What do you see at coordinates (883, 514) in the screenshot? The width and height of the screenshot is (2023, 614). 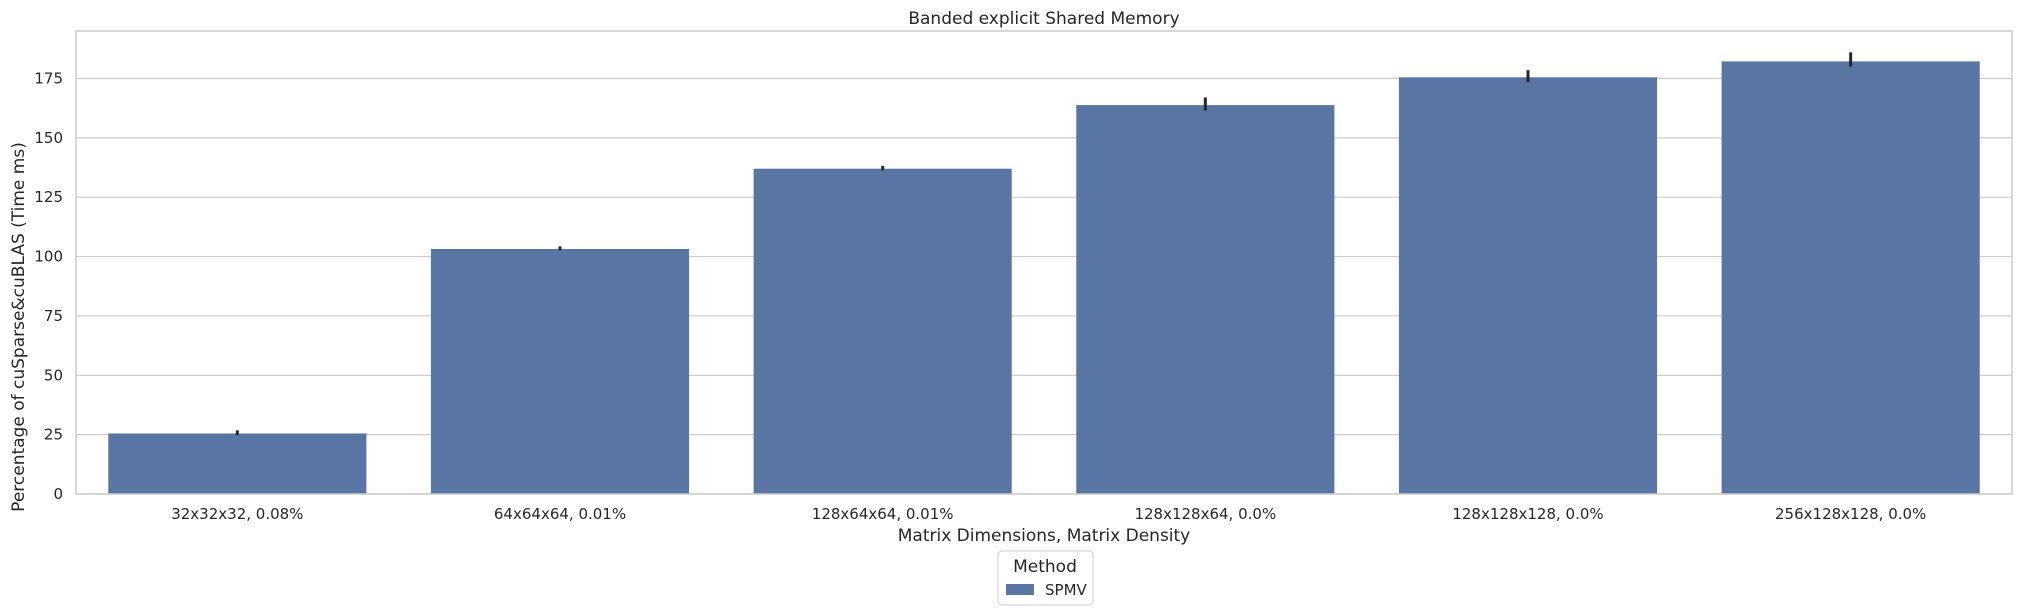 I see `x-tick-label: 128x64x64, 0.01%` at bounding box center [883, 514].